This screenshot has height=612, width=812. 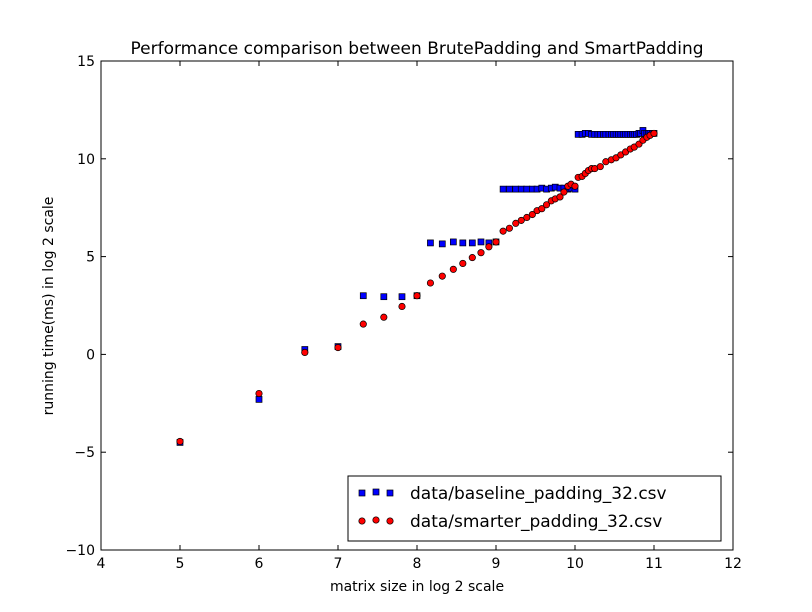 I want to click on legend-label-smarter: data/smarter_padding_32.csv, so click(x=536, y=522).